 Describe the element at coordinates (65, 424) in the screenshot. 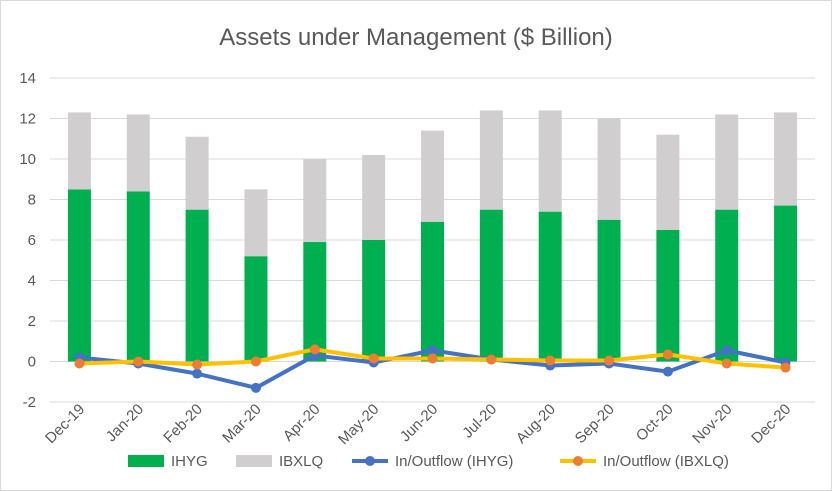

I see `x-tick-label: Dec-19` at that location.